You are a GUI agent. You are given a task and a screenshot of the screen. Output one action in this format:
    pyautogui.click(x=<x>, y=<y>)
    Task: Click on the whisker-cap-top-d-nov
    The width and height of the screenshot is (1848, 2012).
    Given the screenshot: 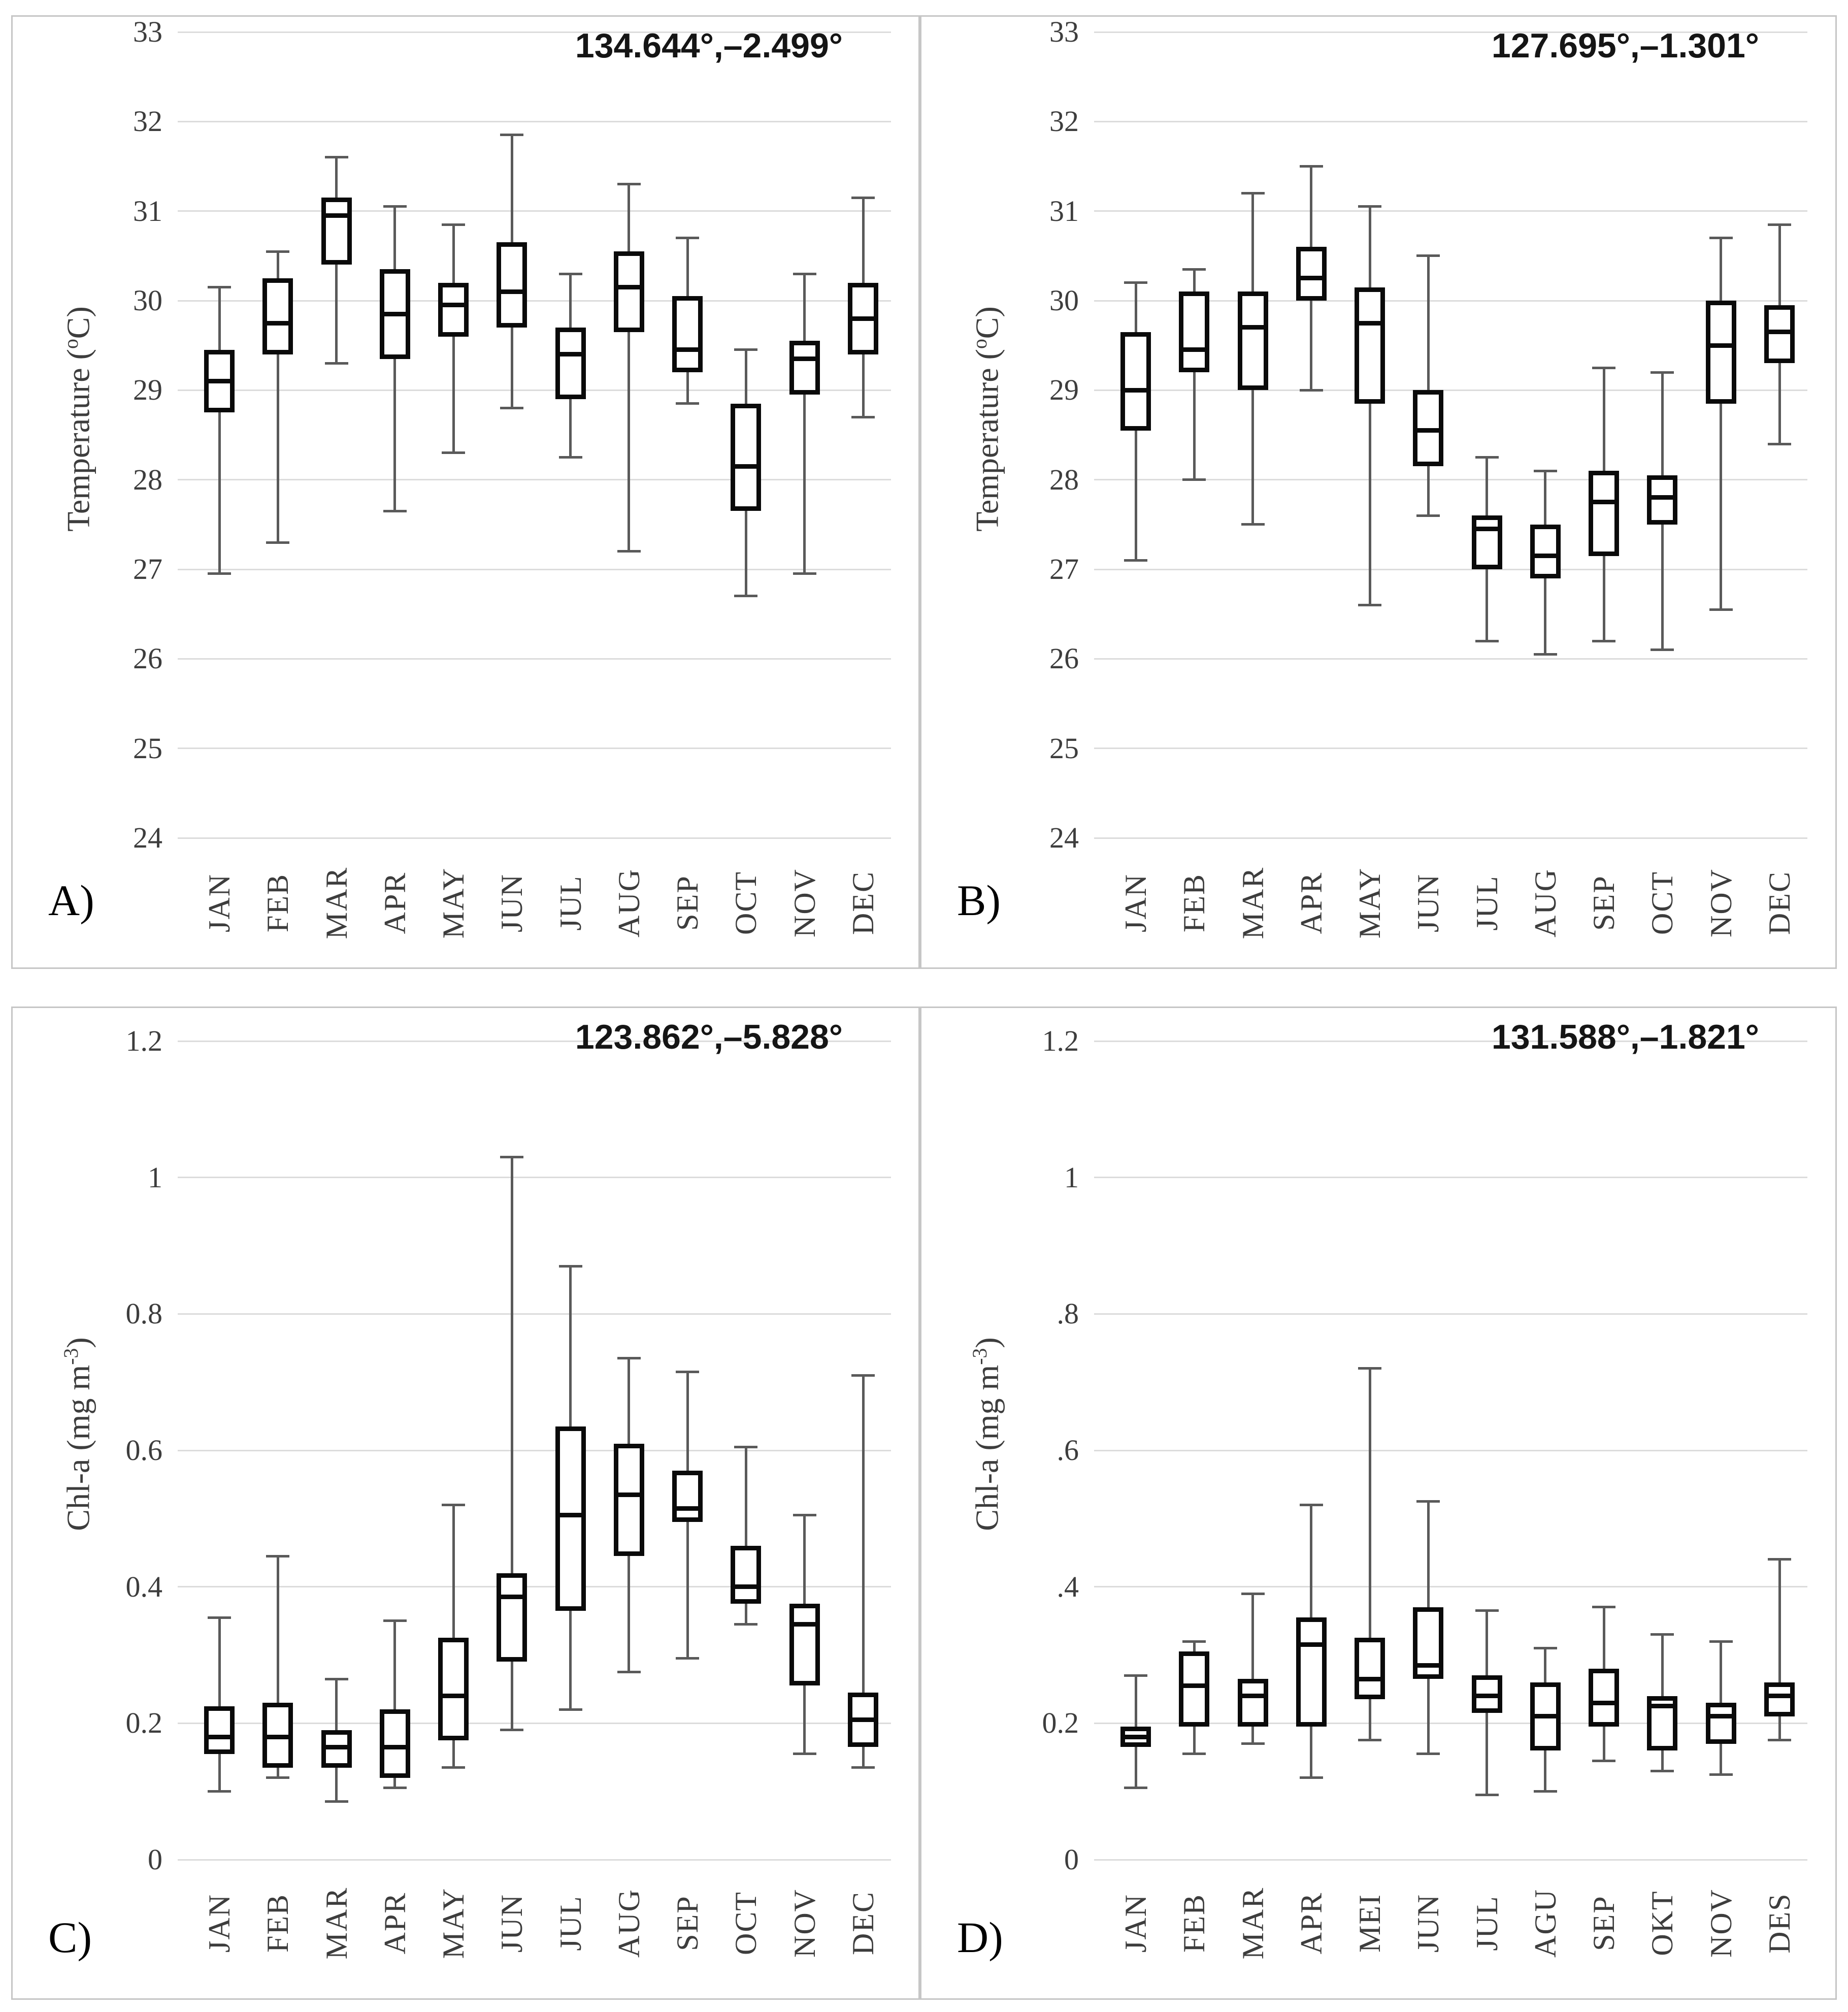 What is the action you would take?
    pyautogui.click(x=1721, y=1641)
    